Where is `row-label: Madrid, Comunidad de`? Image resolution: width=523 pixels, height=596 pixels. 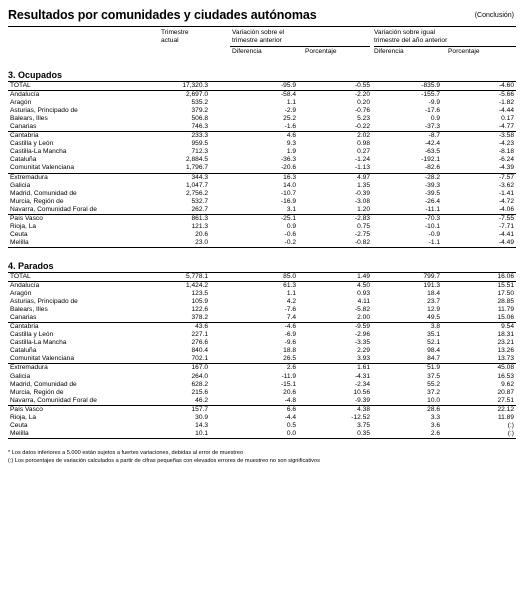 row-label: Madrid, Comunidad de is located at coordinates (43, 384).